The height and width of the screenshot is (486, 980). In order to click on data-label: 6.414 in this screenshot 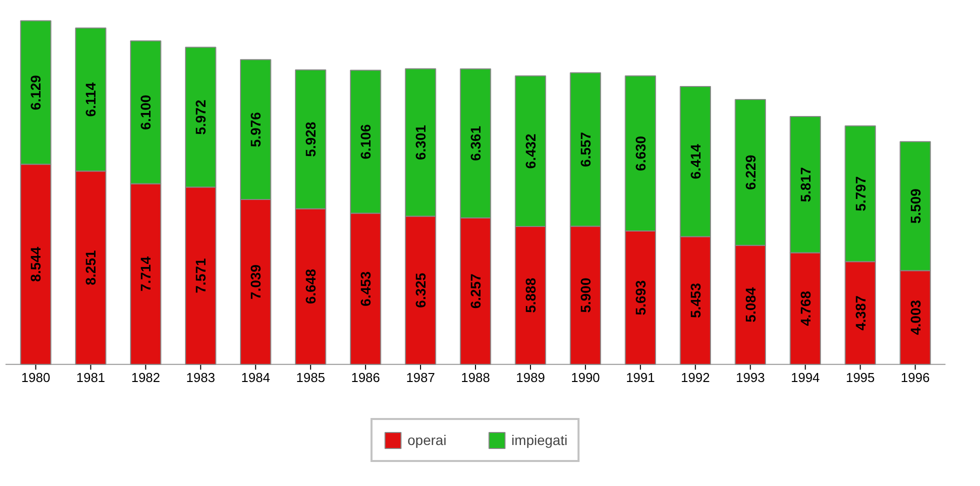, I will do `click(695, 162)`.